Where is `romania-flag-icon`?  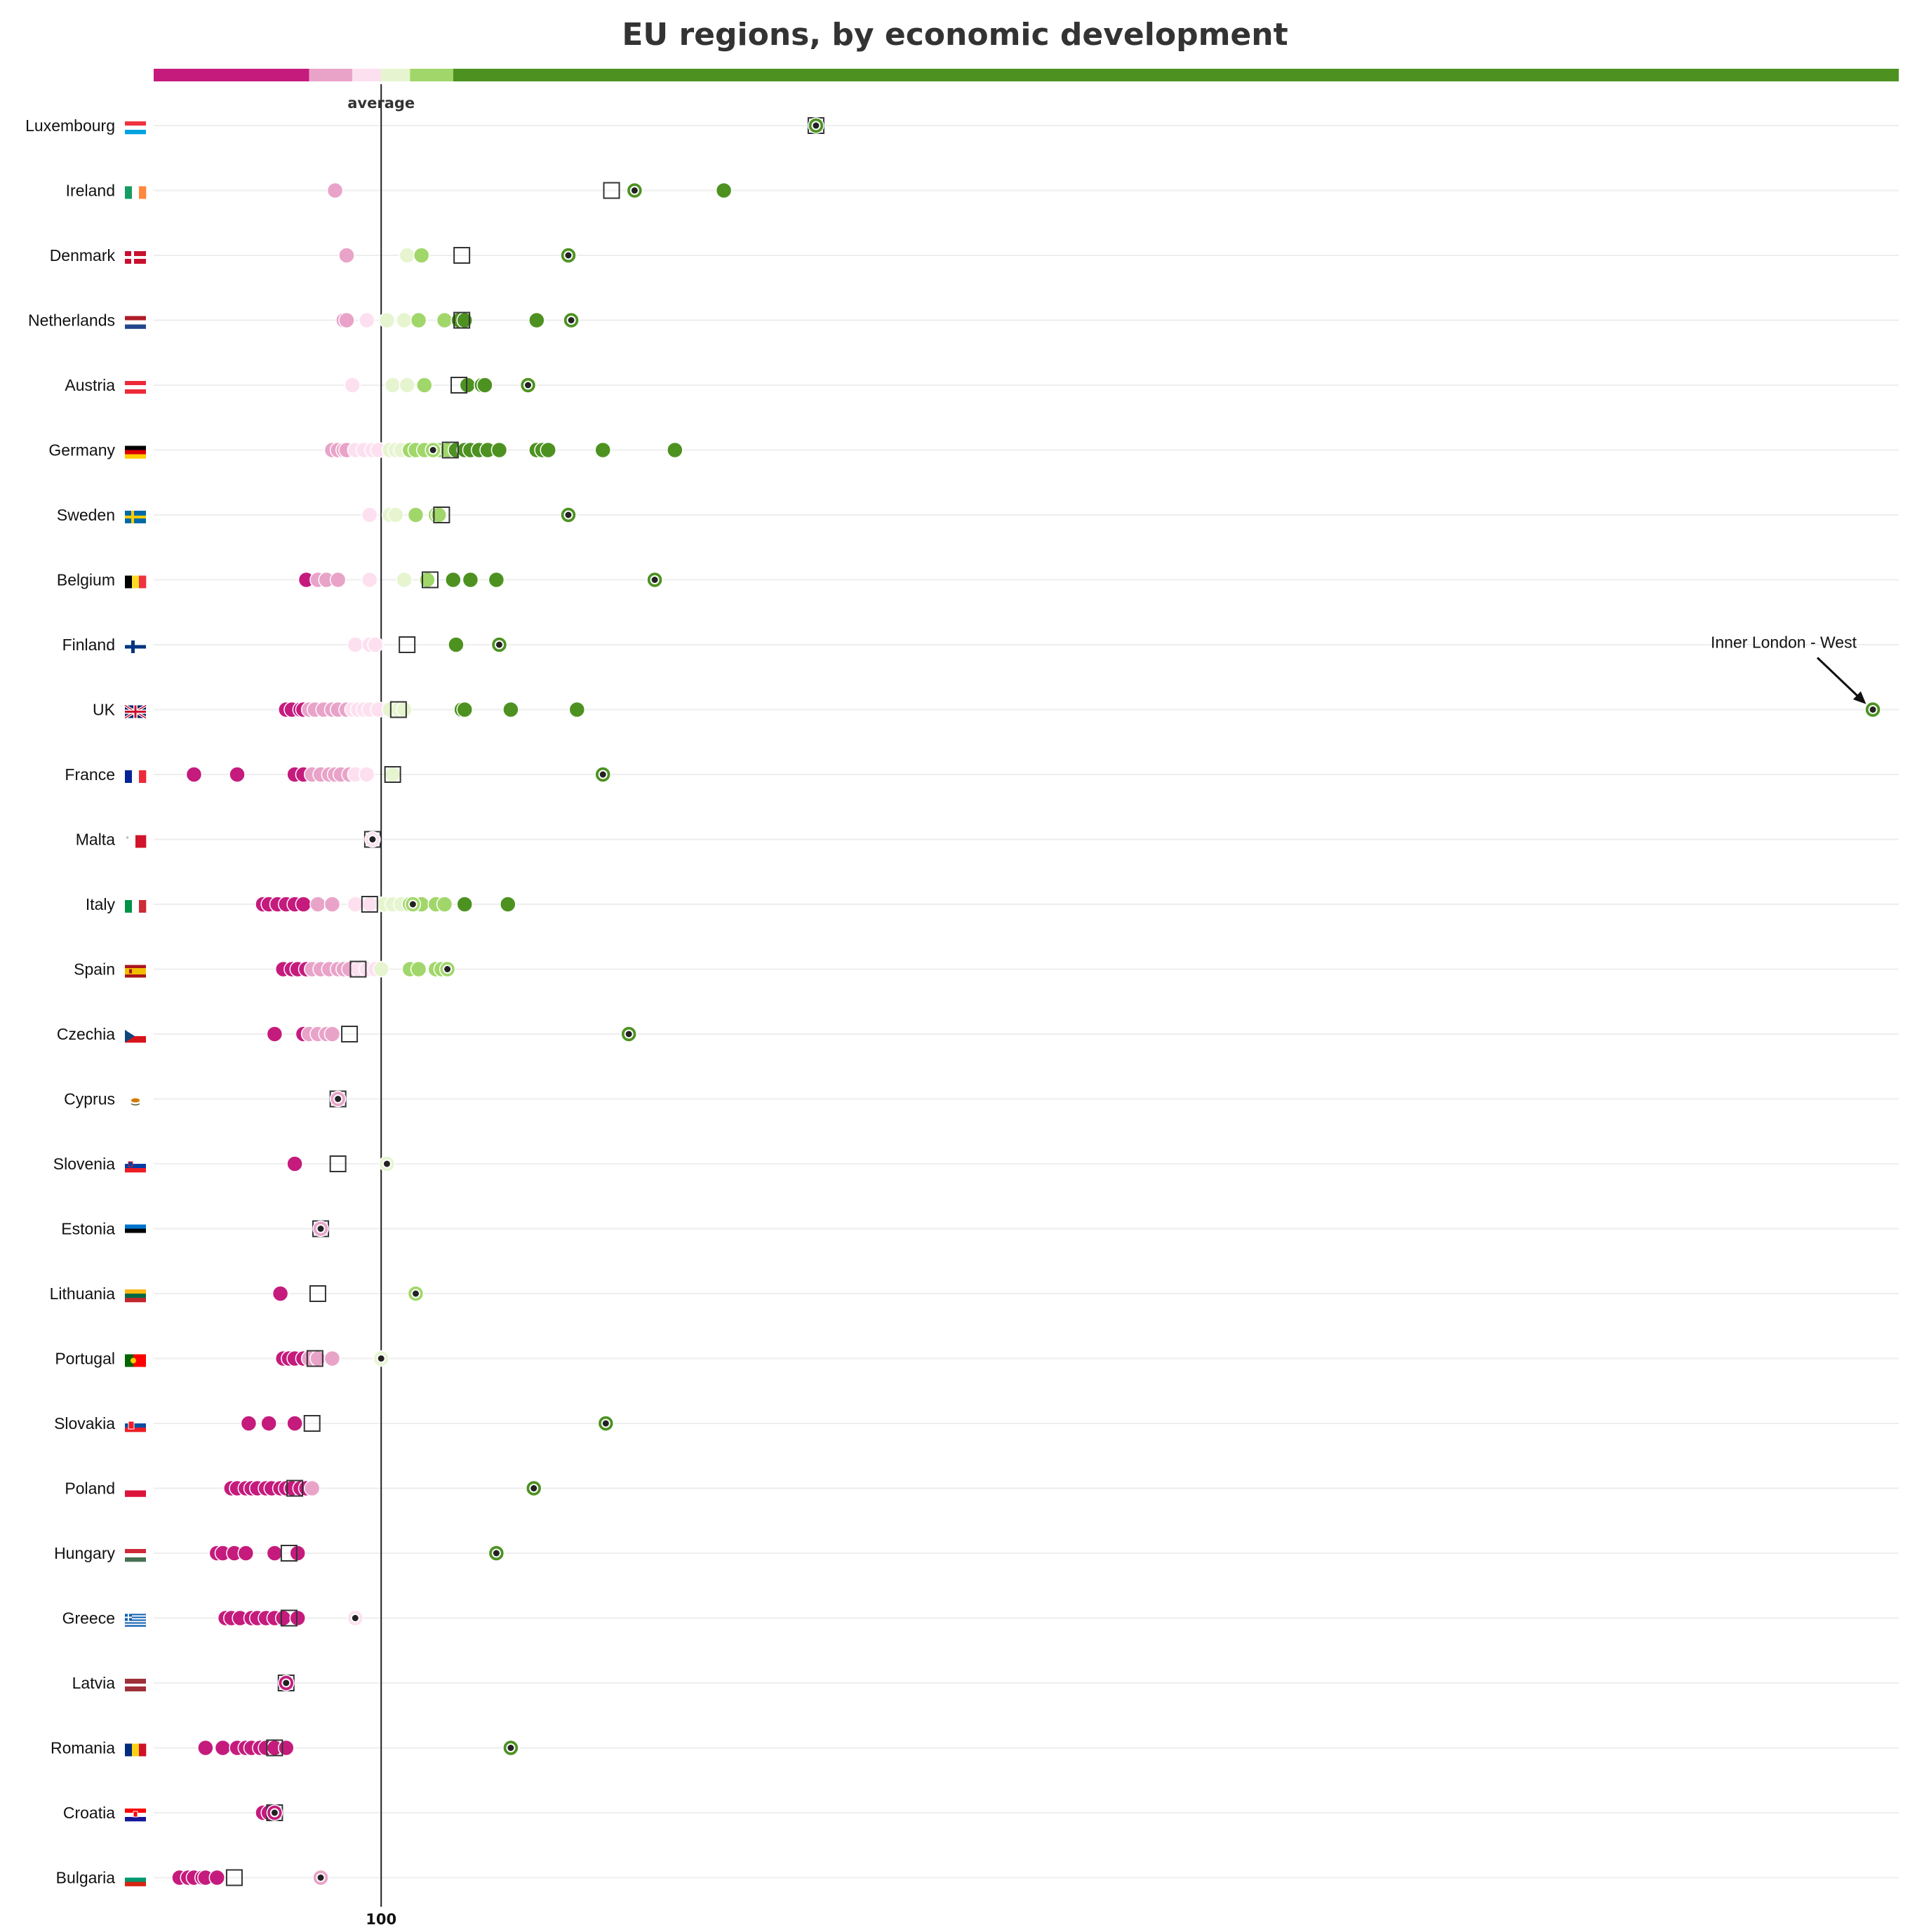
romania-flag-icon is located at coordinates (136, 1750).